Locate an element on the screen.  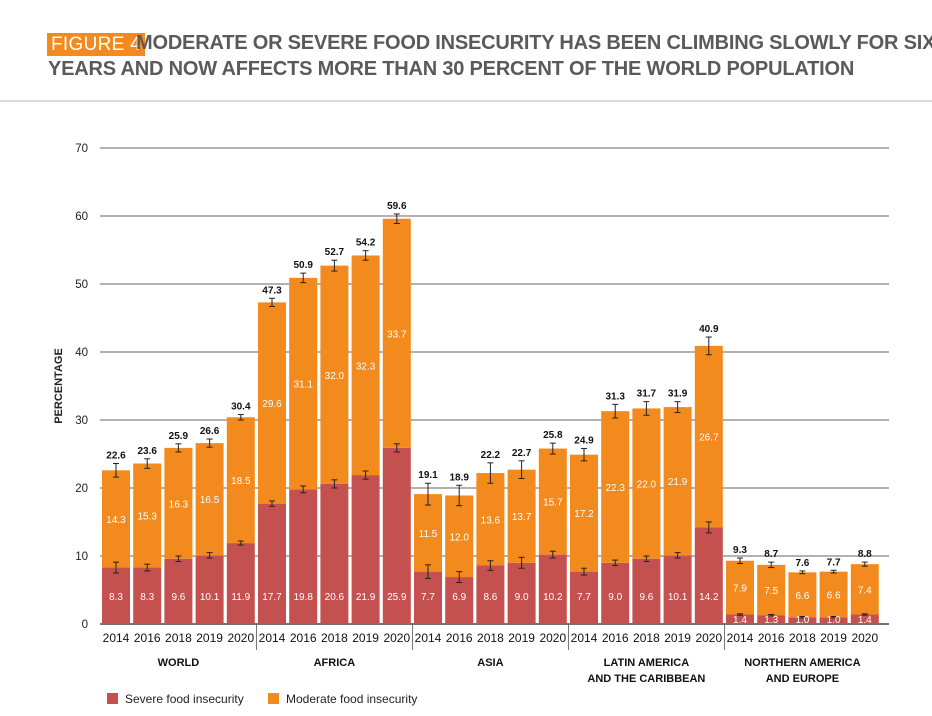
y-tick-label: 20 is located at coordinates (81, 489).